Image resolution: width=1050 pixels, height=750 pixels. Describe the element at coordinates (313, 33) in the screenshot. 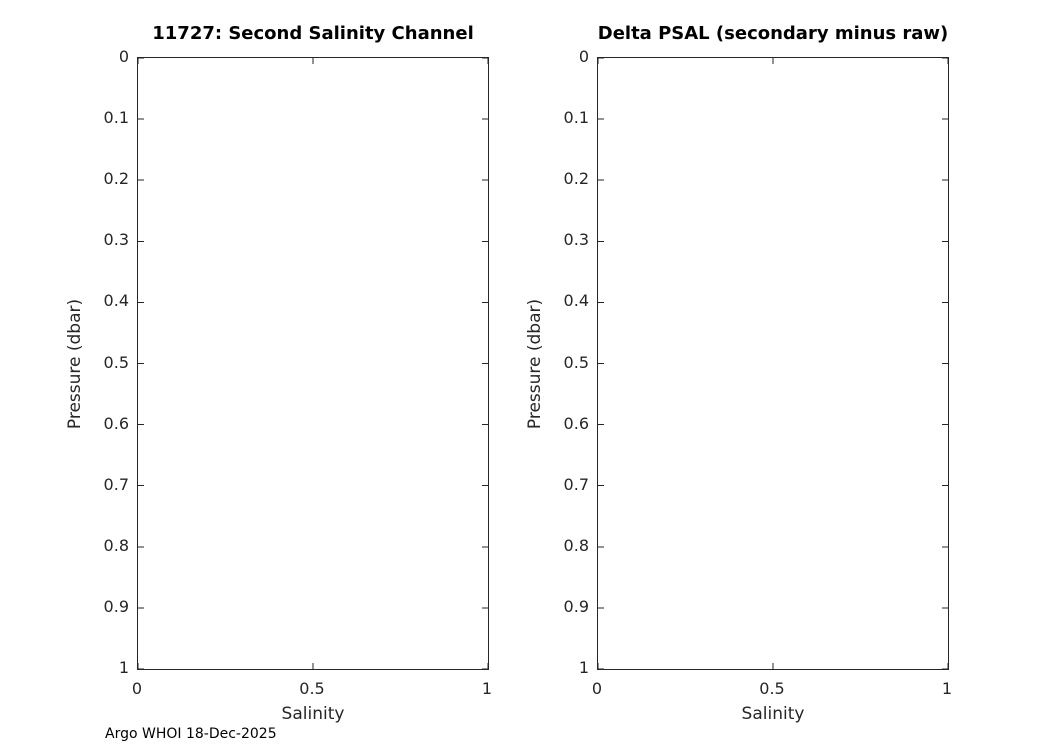

I see `plot-title: 11727: Second Salinity Channel` at that location.